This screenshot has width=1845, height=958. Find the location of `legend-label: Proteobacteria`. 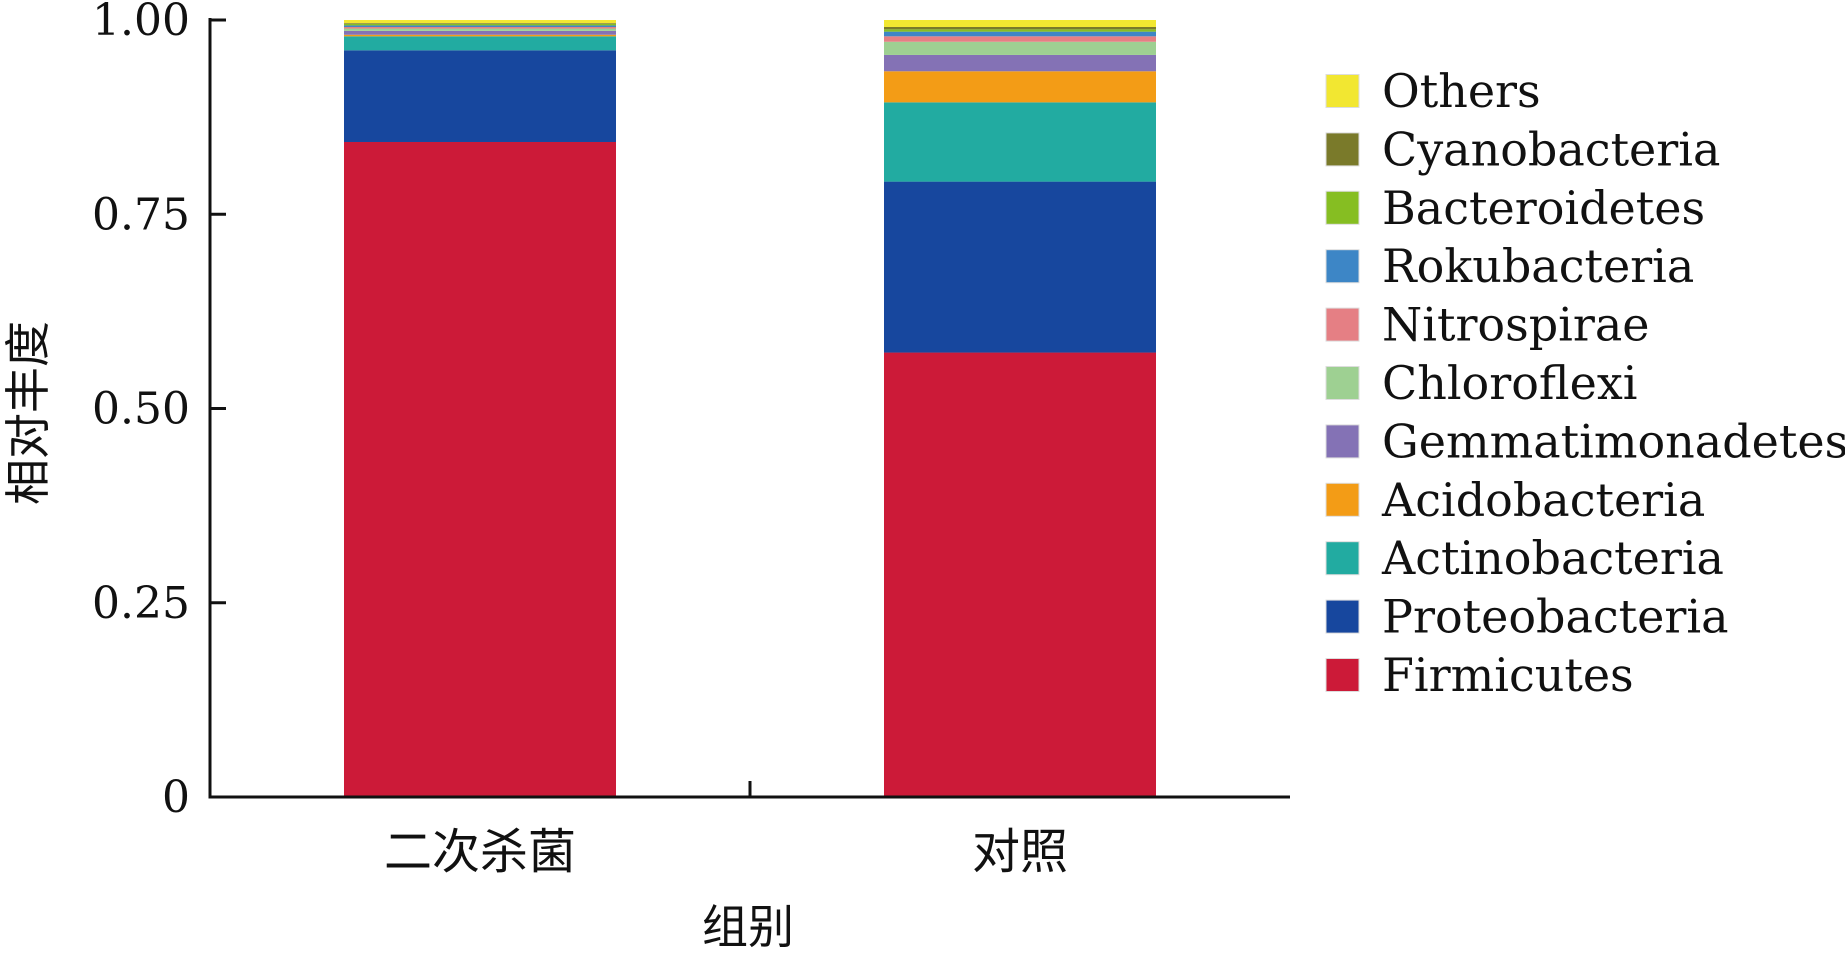

legend-label: Proteobacteria is located at coordinates (1555, 617).